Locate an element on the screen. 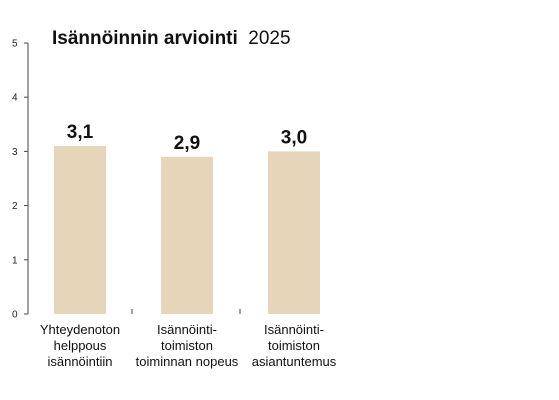 This screenshot has height=400, width=559. y-tick-label: 3 is located at coordinates (15, 152).